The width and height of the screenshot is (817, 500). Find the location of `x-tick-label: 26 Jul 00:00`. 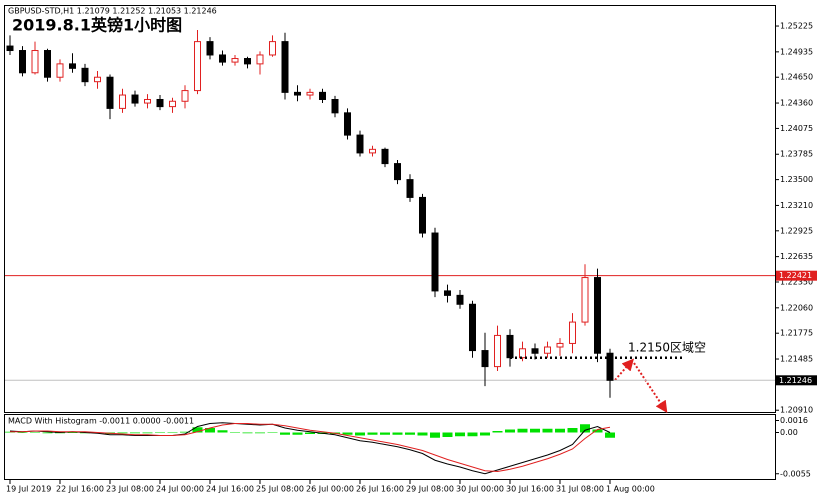

x-tick-label: 26 Jul 00:00 is located at coordinates (330, 489).